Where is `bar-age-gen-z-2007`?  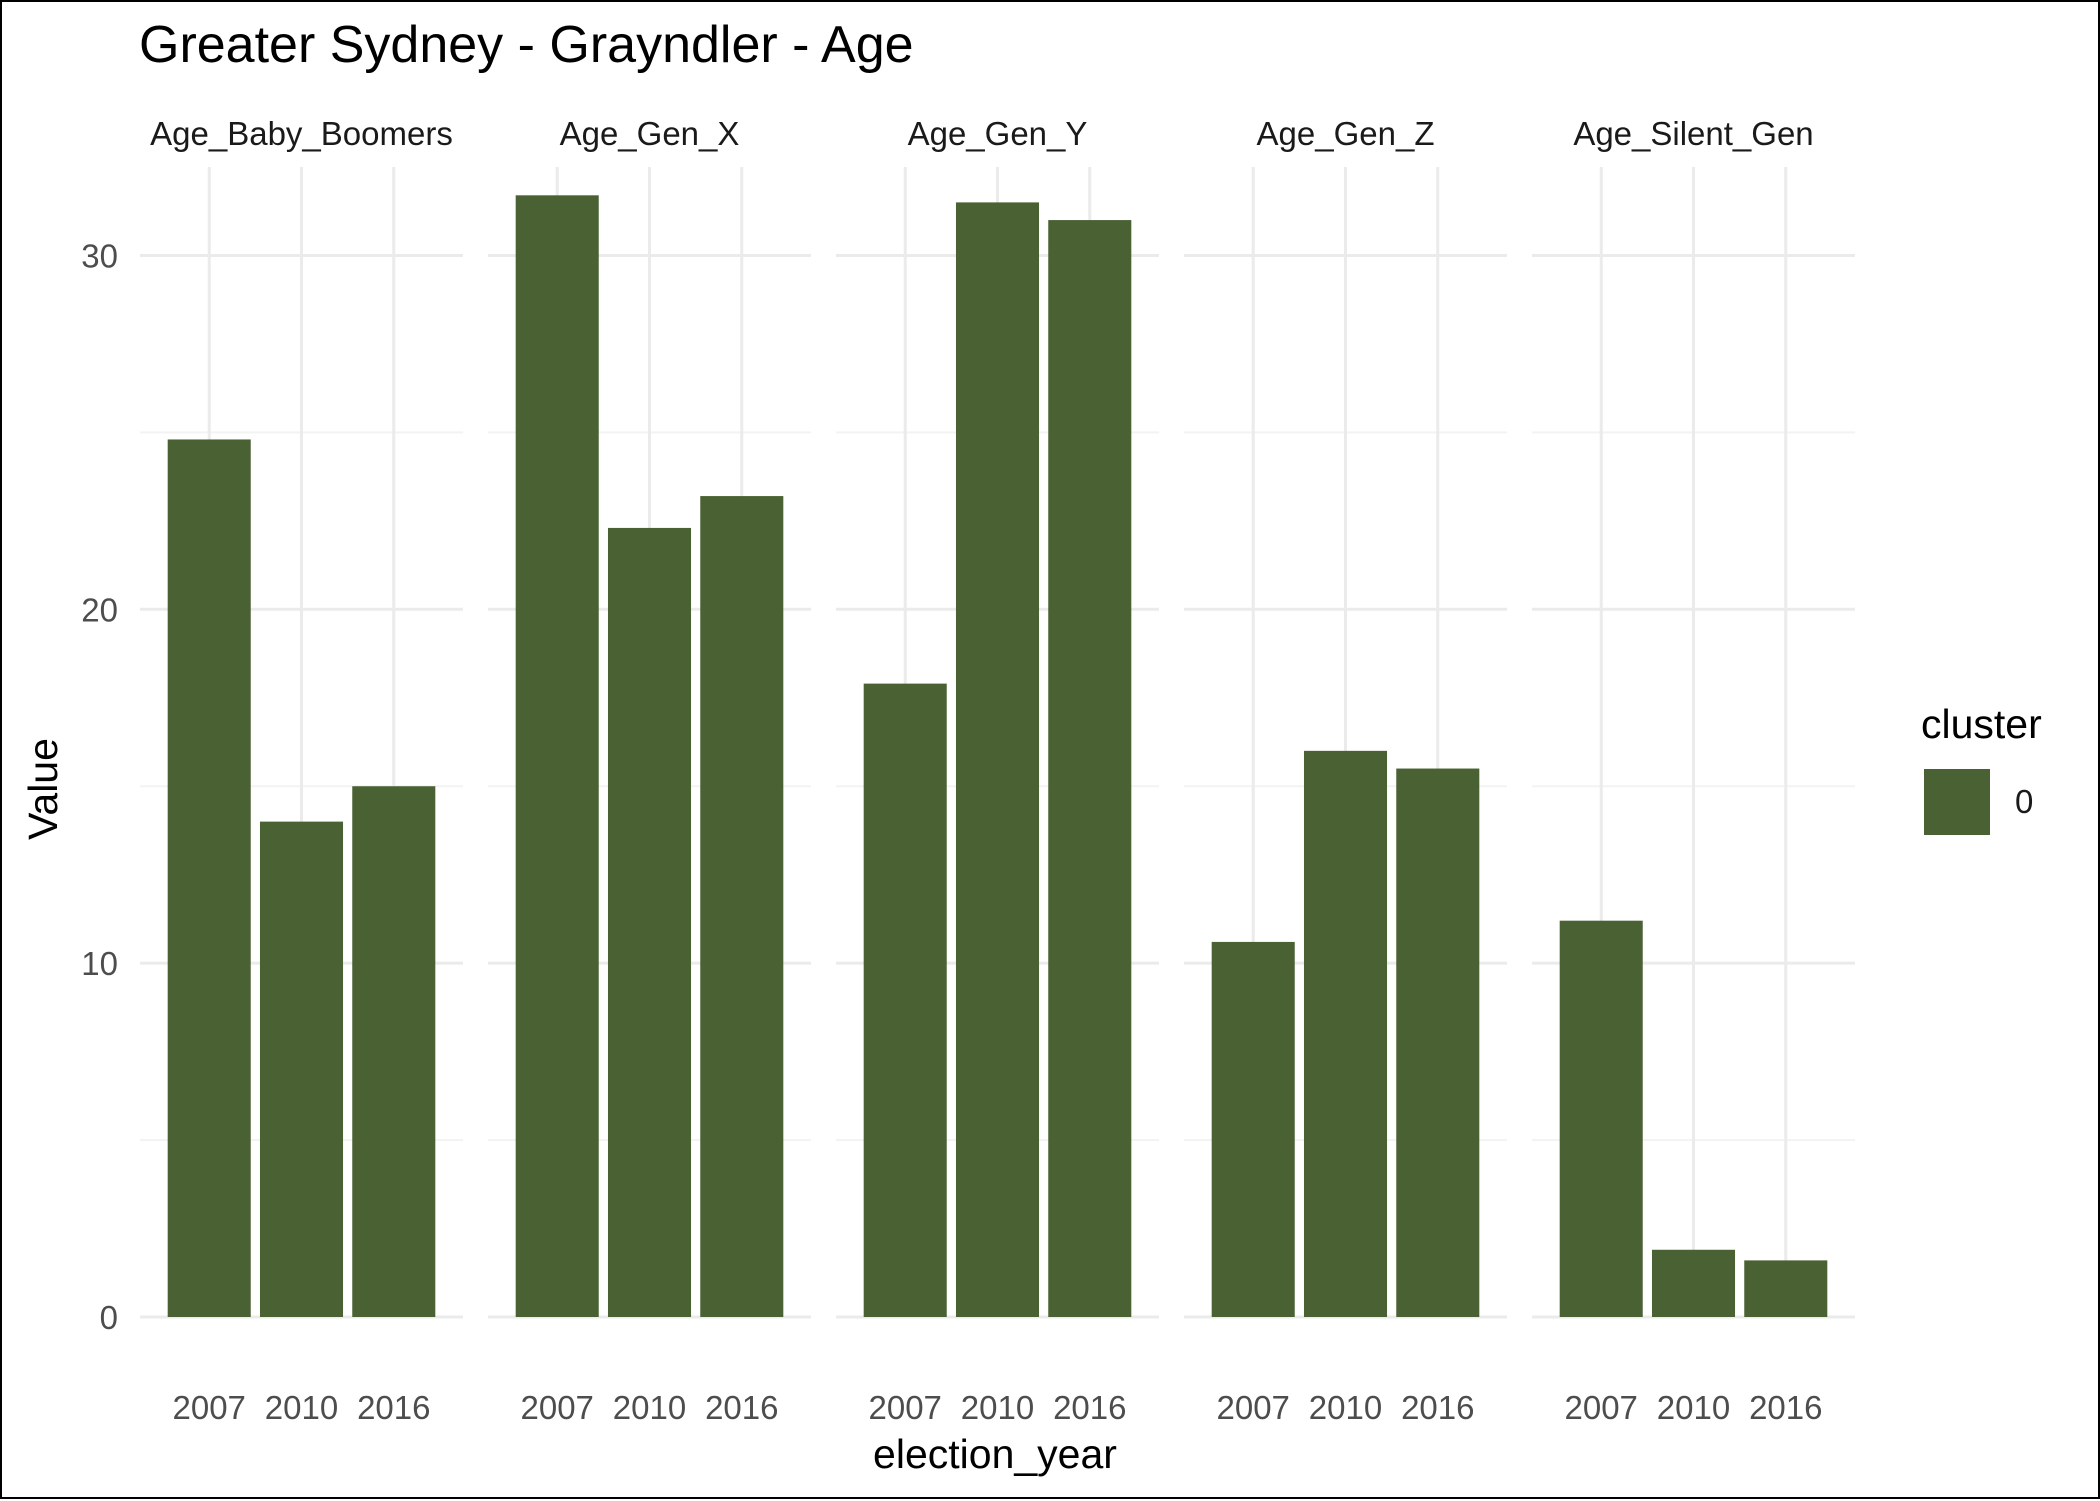
bar-age-gen-z-2007 is located at coordinates (1253, 1129).